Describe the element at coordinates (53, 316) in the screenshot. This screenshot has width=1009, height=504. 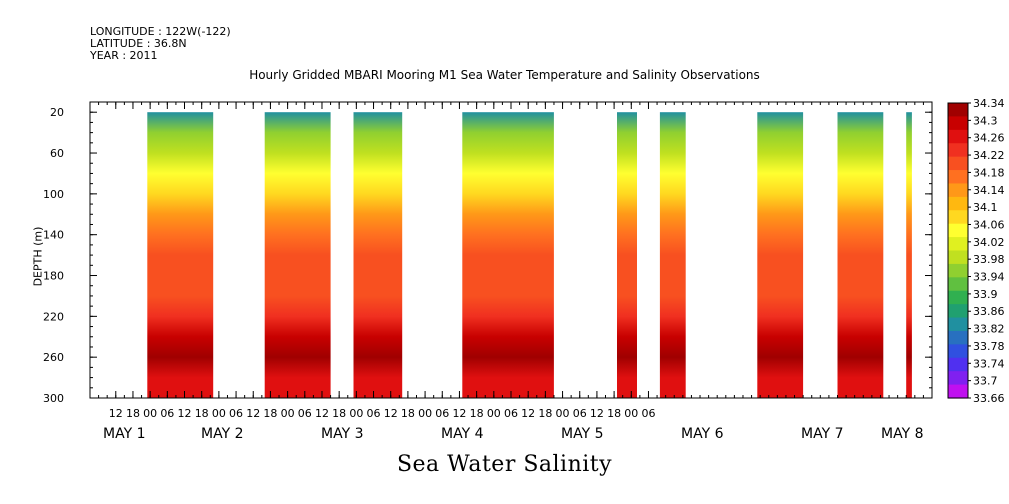
I see `y-tick-label: 220` at that location.